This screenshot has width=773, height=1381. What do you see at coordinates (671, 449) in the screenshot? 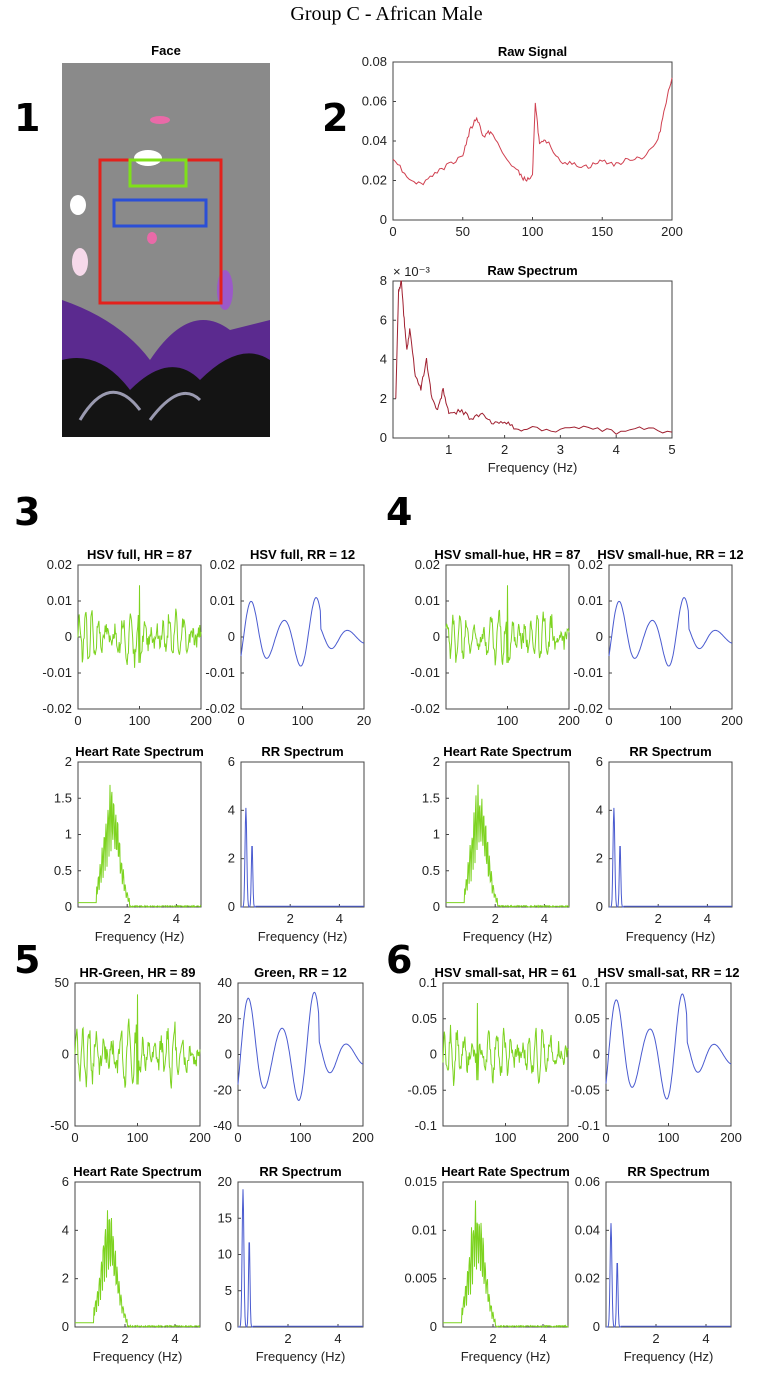
I see `raw_spectrum-xtick-label: 5` at bounding box center [671, 449].